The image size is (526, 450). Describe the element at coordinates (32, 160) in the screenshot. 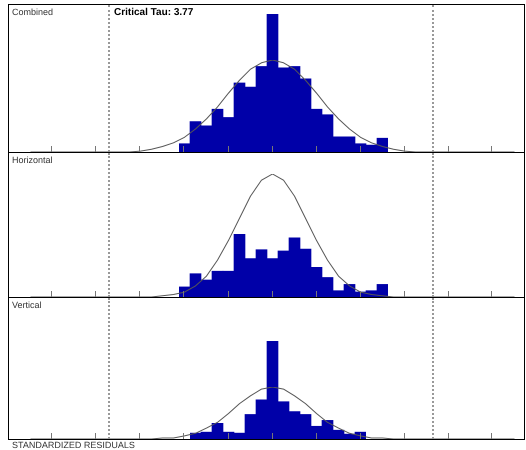

I see `chart-title: Horizontal` at that location.